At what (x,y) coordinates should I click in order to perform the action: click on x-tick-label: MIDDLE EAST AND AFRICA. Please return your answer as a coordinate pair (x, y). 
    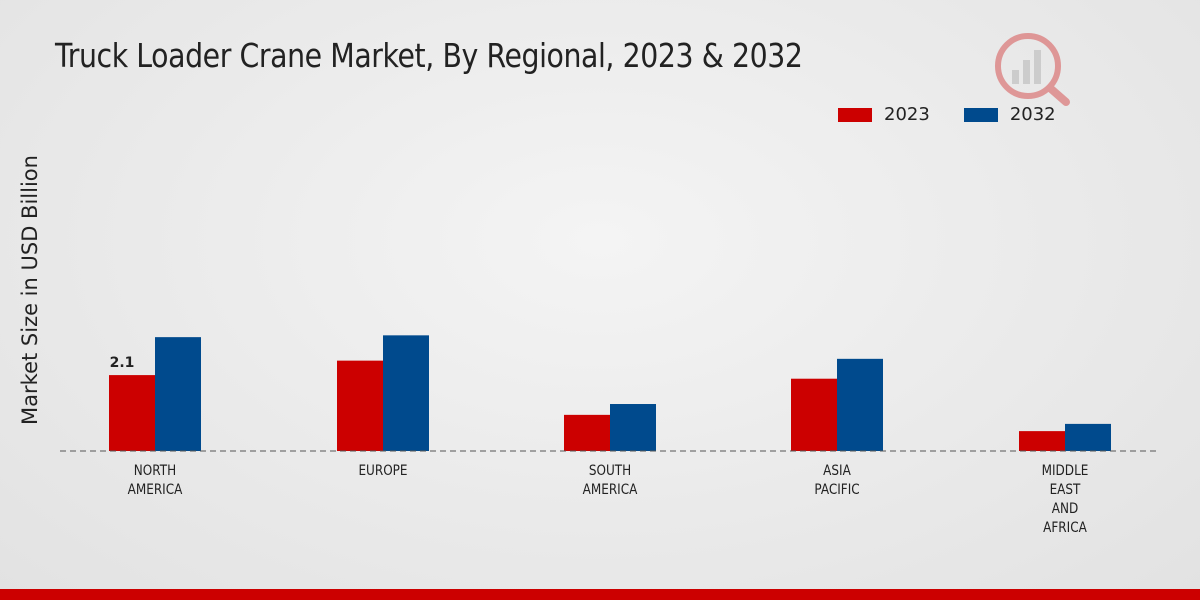
    Looking at the image, I should click on (1065, 499).